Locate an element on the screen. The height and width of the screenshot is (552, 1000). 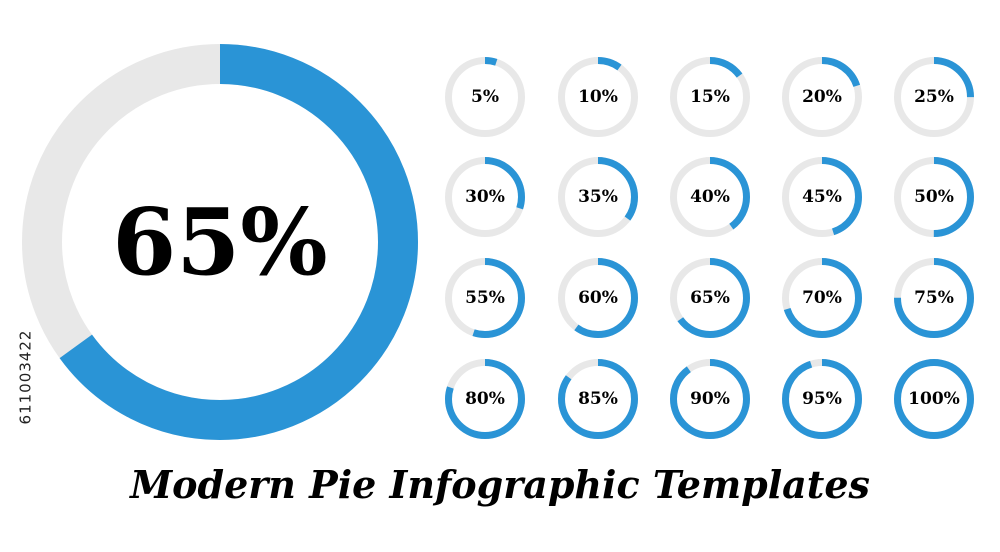
template-ring: 85% is located at coordinates (598, 399).